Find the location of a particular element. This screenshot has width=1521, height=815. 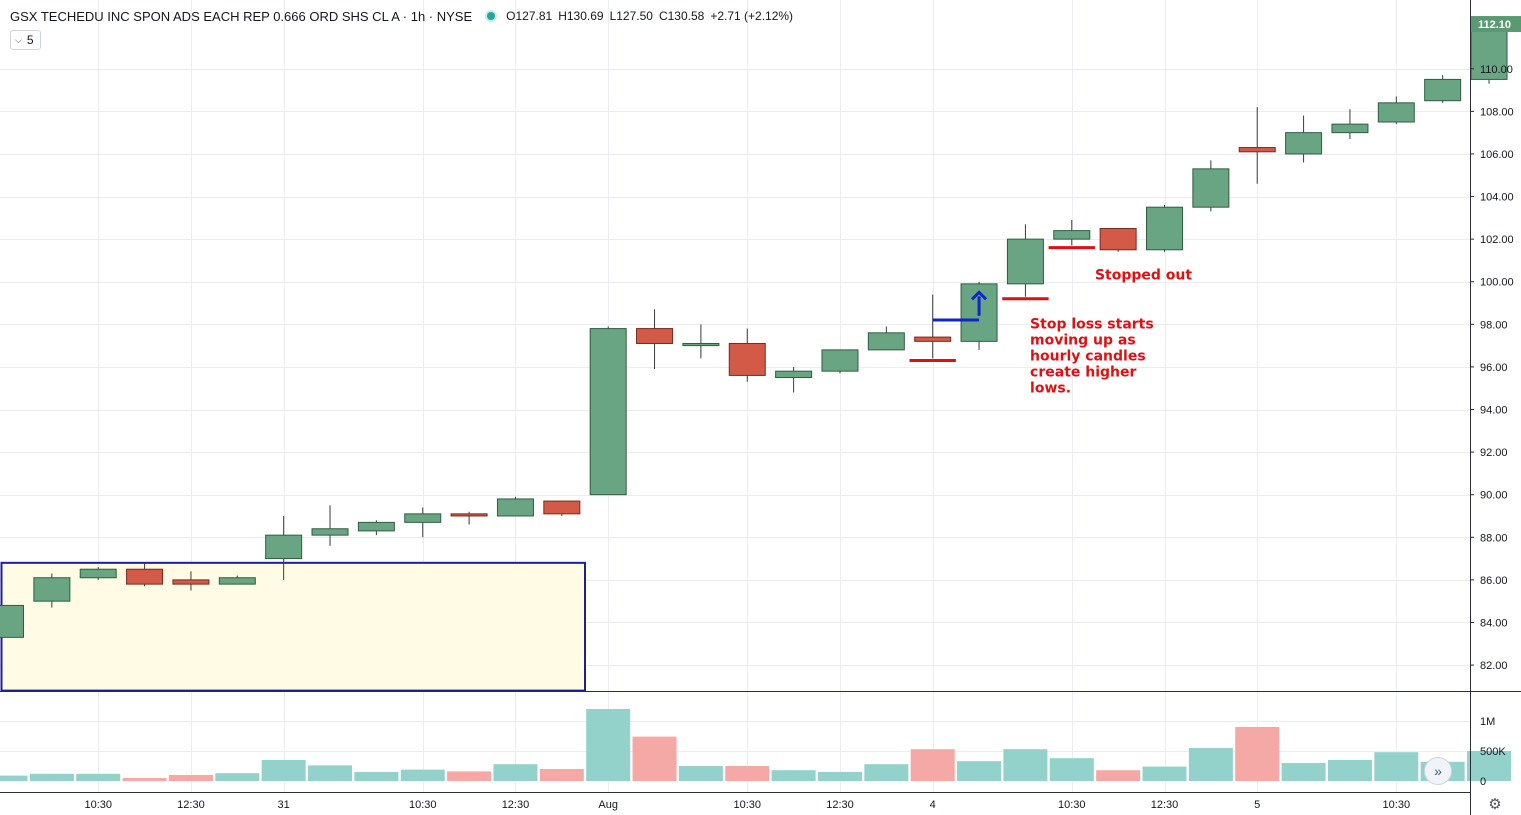

price-tick-label: 104.00 is located at coordinates (1497, 198).